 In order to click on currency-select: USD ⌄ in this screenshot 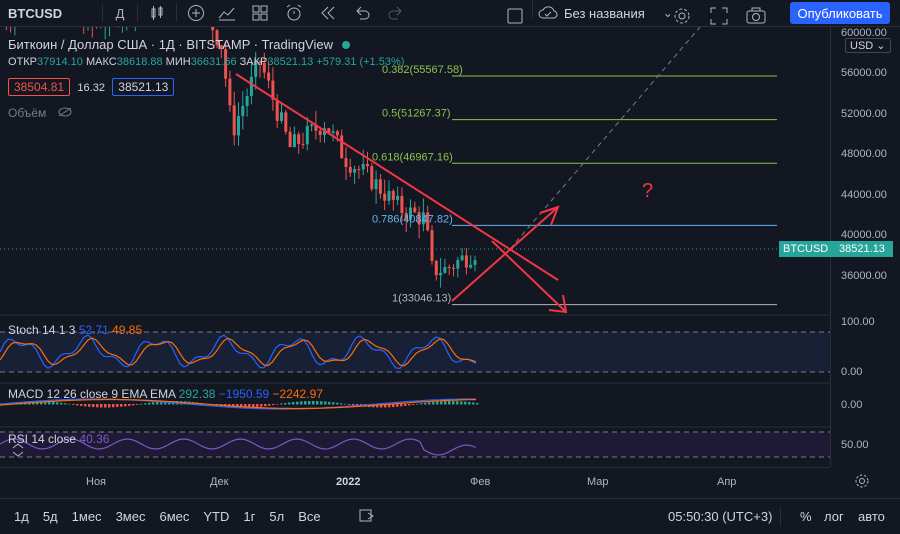, I will do `click(868, 45)`.